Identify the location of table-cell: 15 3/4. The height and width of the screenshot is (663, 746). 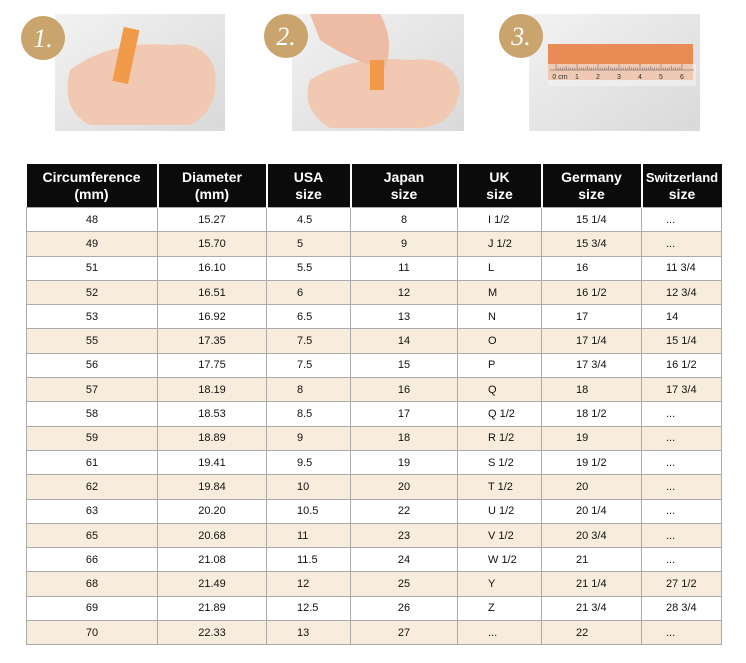
(591, 244).